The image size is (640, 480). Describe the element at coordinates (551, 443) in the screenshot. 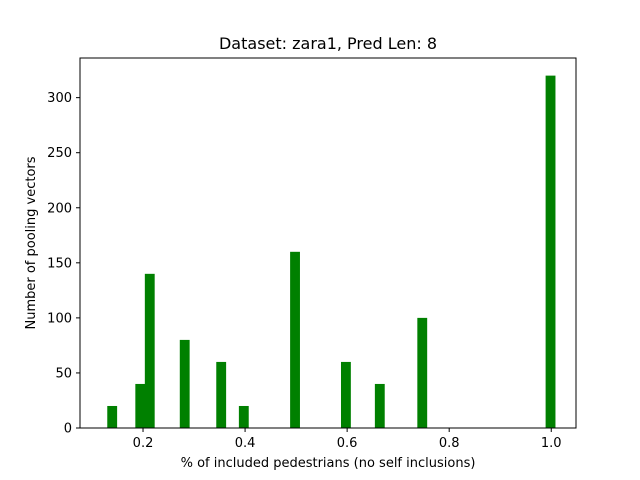

I see `x-tick-label: 1.0` at that location.